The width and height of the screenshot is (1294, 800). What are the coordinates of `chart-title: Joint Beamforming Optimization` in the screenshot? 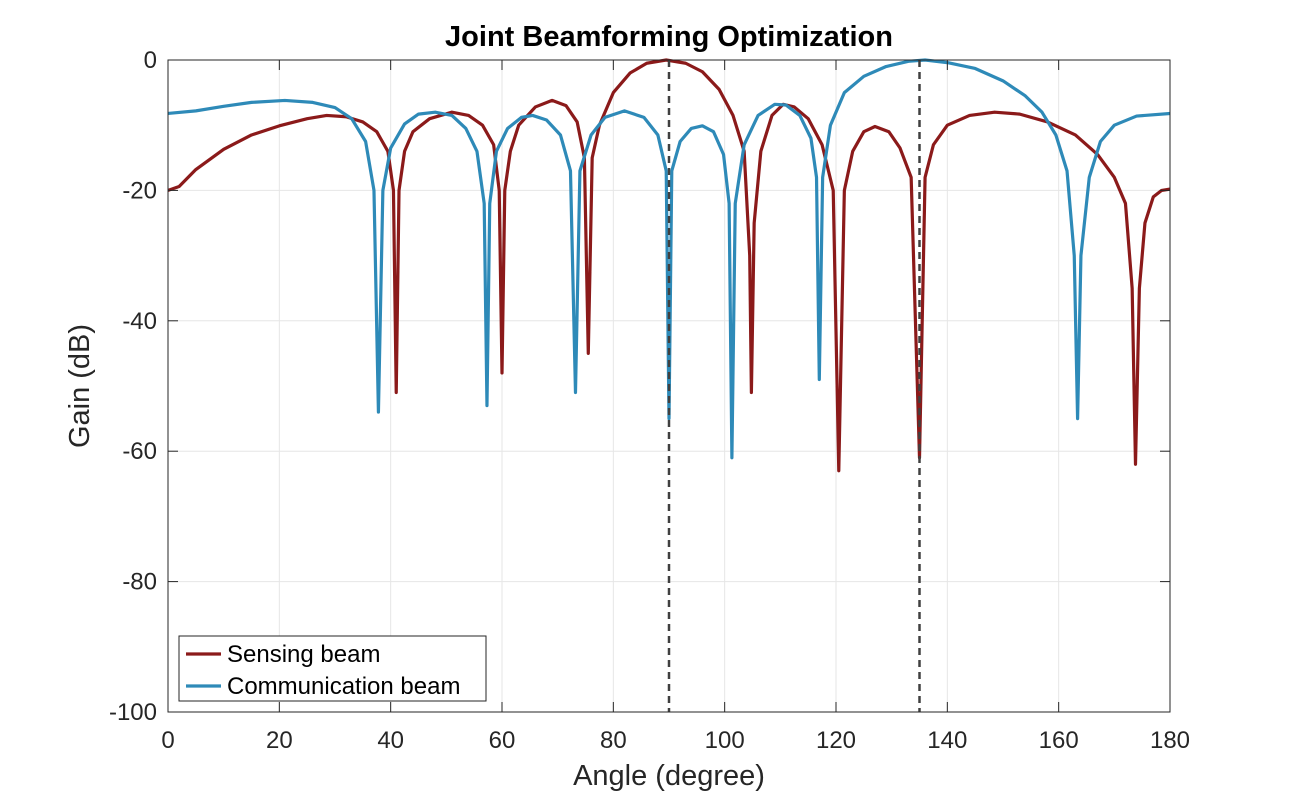 It's located at (669, 37).